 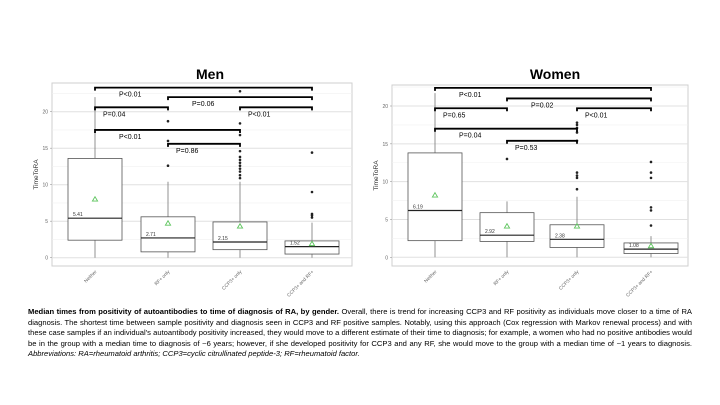 I want to click on y-tick-label: 0, so click(x=386, y=258).